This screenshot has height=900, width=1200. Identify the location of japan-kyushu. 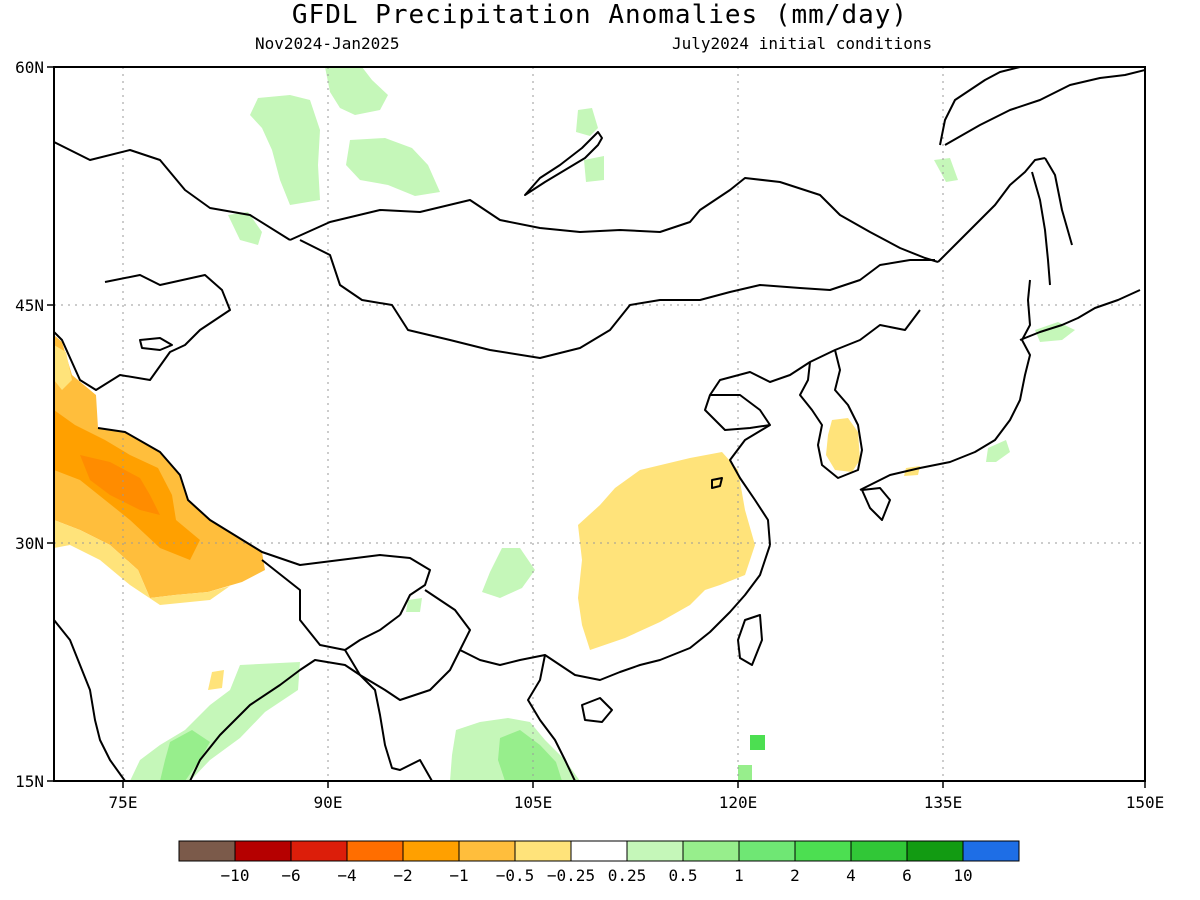
(876, 504).